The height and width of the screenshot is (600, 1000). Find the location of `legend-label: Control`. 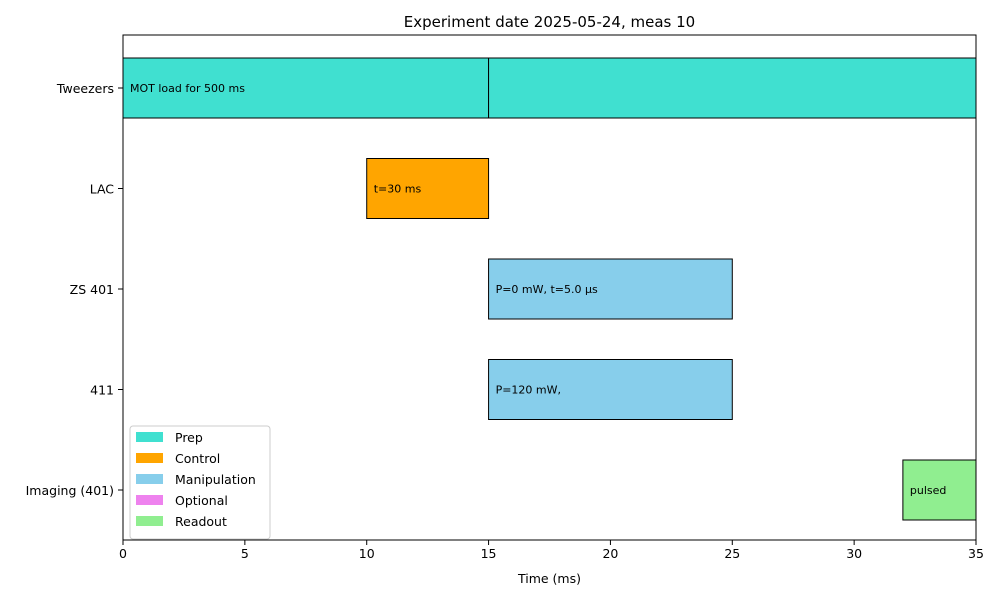

legend-label: Control is located at coordinates (197, 458).